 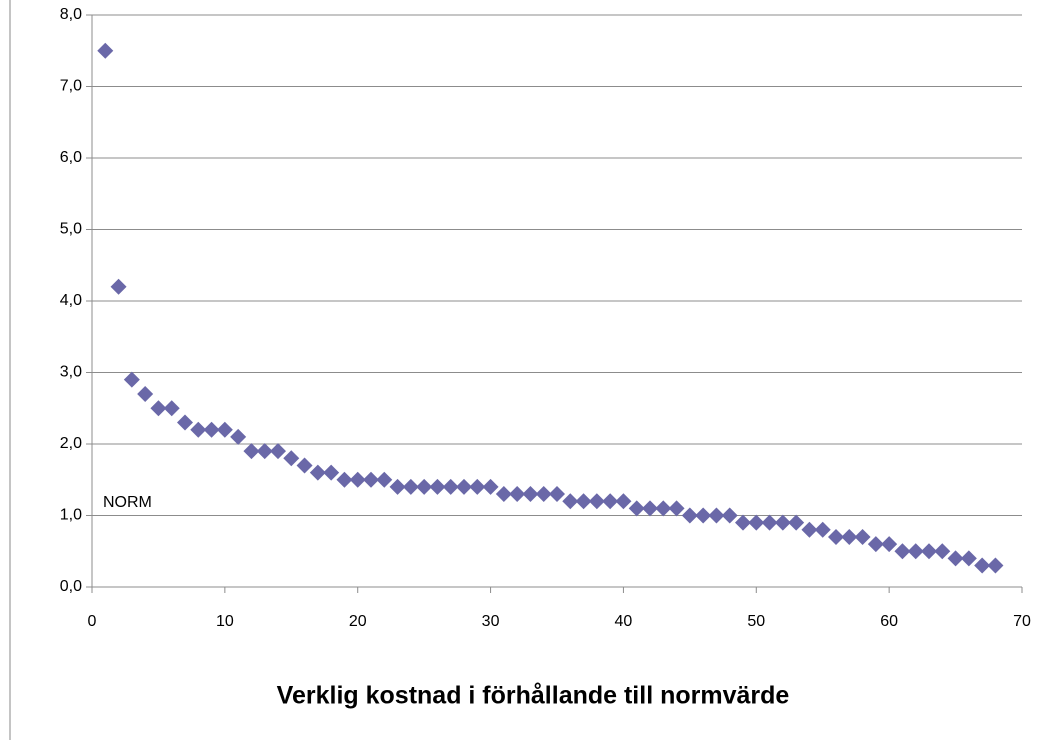 What do you see at coordinates (71, 372) in the screenshot?
I see `y-tick-label: 3,0` at bounding box center [71, 372].